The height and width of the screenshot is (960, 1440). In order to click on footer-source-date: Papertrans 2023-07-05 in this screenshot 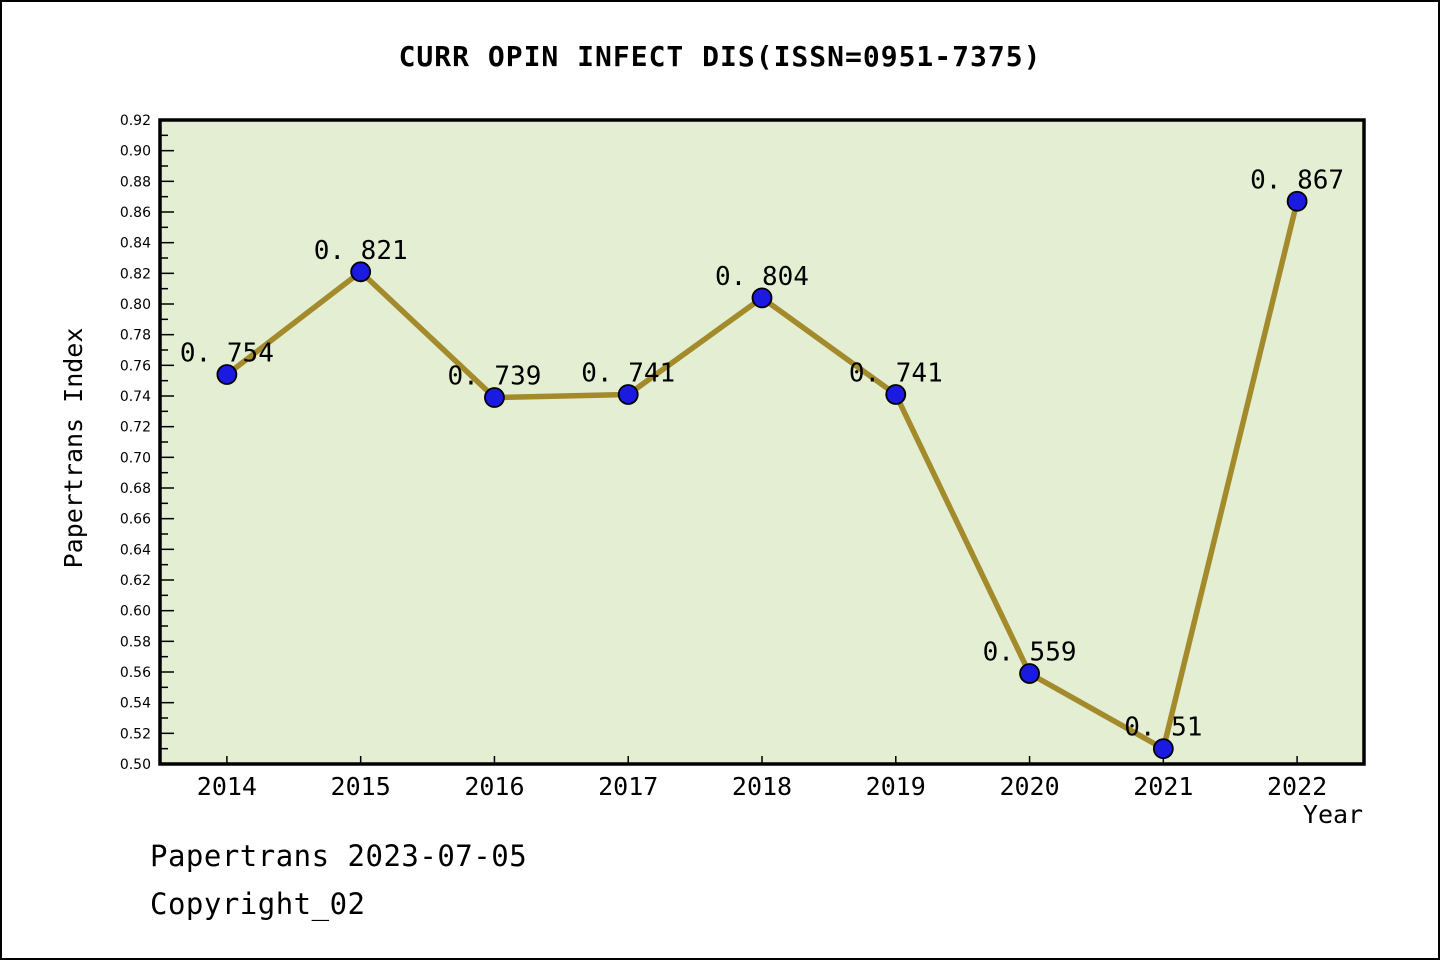, I will do `click(339, 856)`.